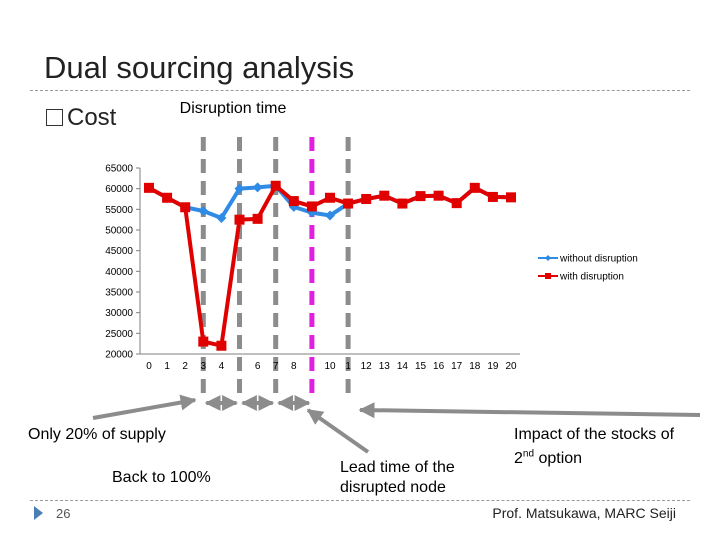 This screenshot has width=720, height=540. I want to click on annotation-impact: Impact of the stocks of 2nd option, so click(599, 447).